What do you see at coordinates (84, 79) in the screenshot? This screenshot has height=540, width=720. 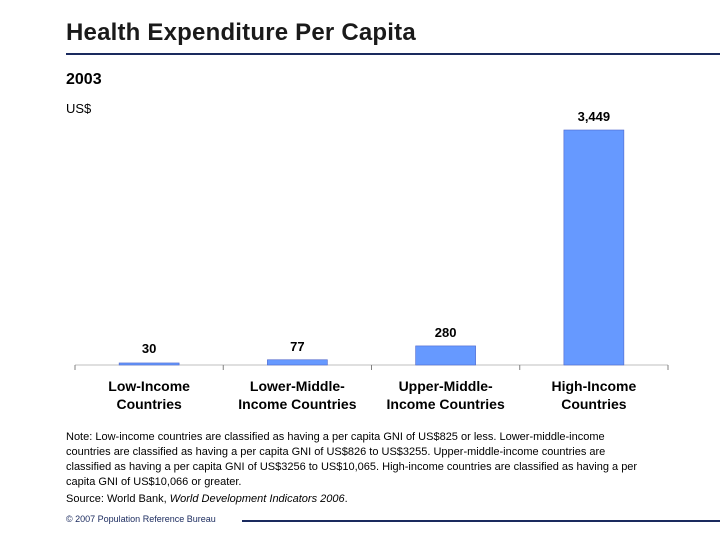 I see `chart-subtitle: 2003` at bounding box center [84, 79].